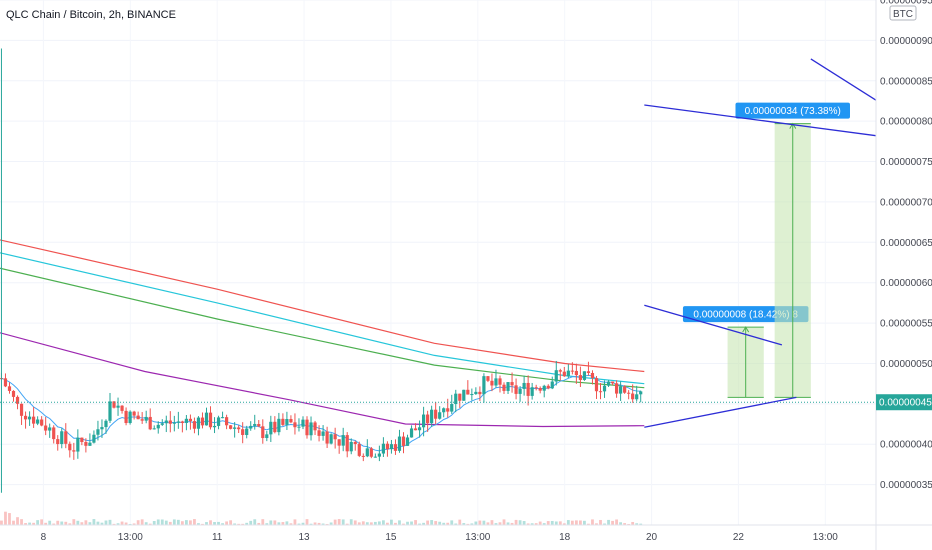 The height and width of the screenshot is (550, 932). What do you see at coordinates (745, 315) in the screenshot?
I see `projection-label: 0.00000008 (18.42%) 8` at bounding box center [745, 315].